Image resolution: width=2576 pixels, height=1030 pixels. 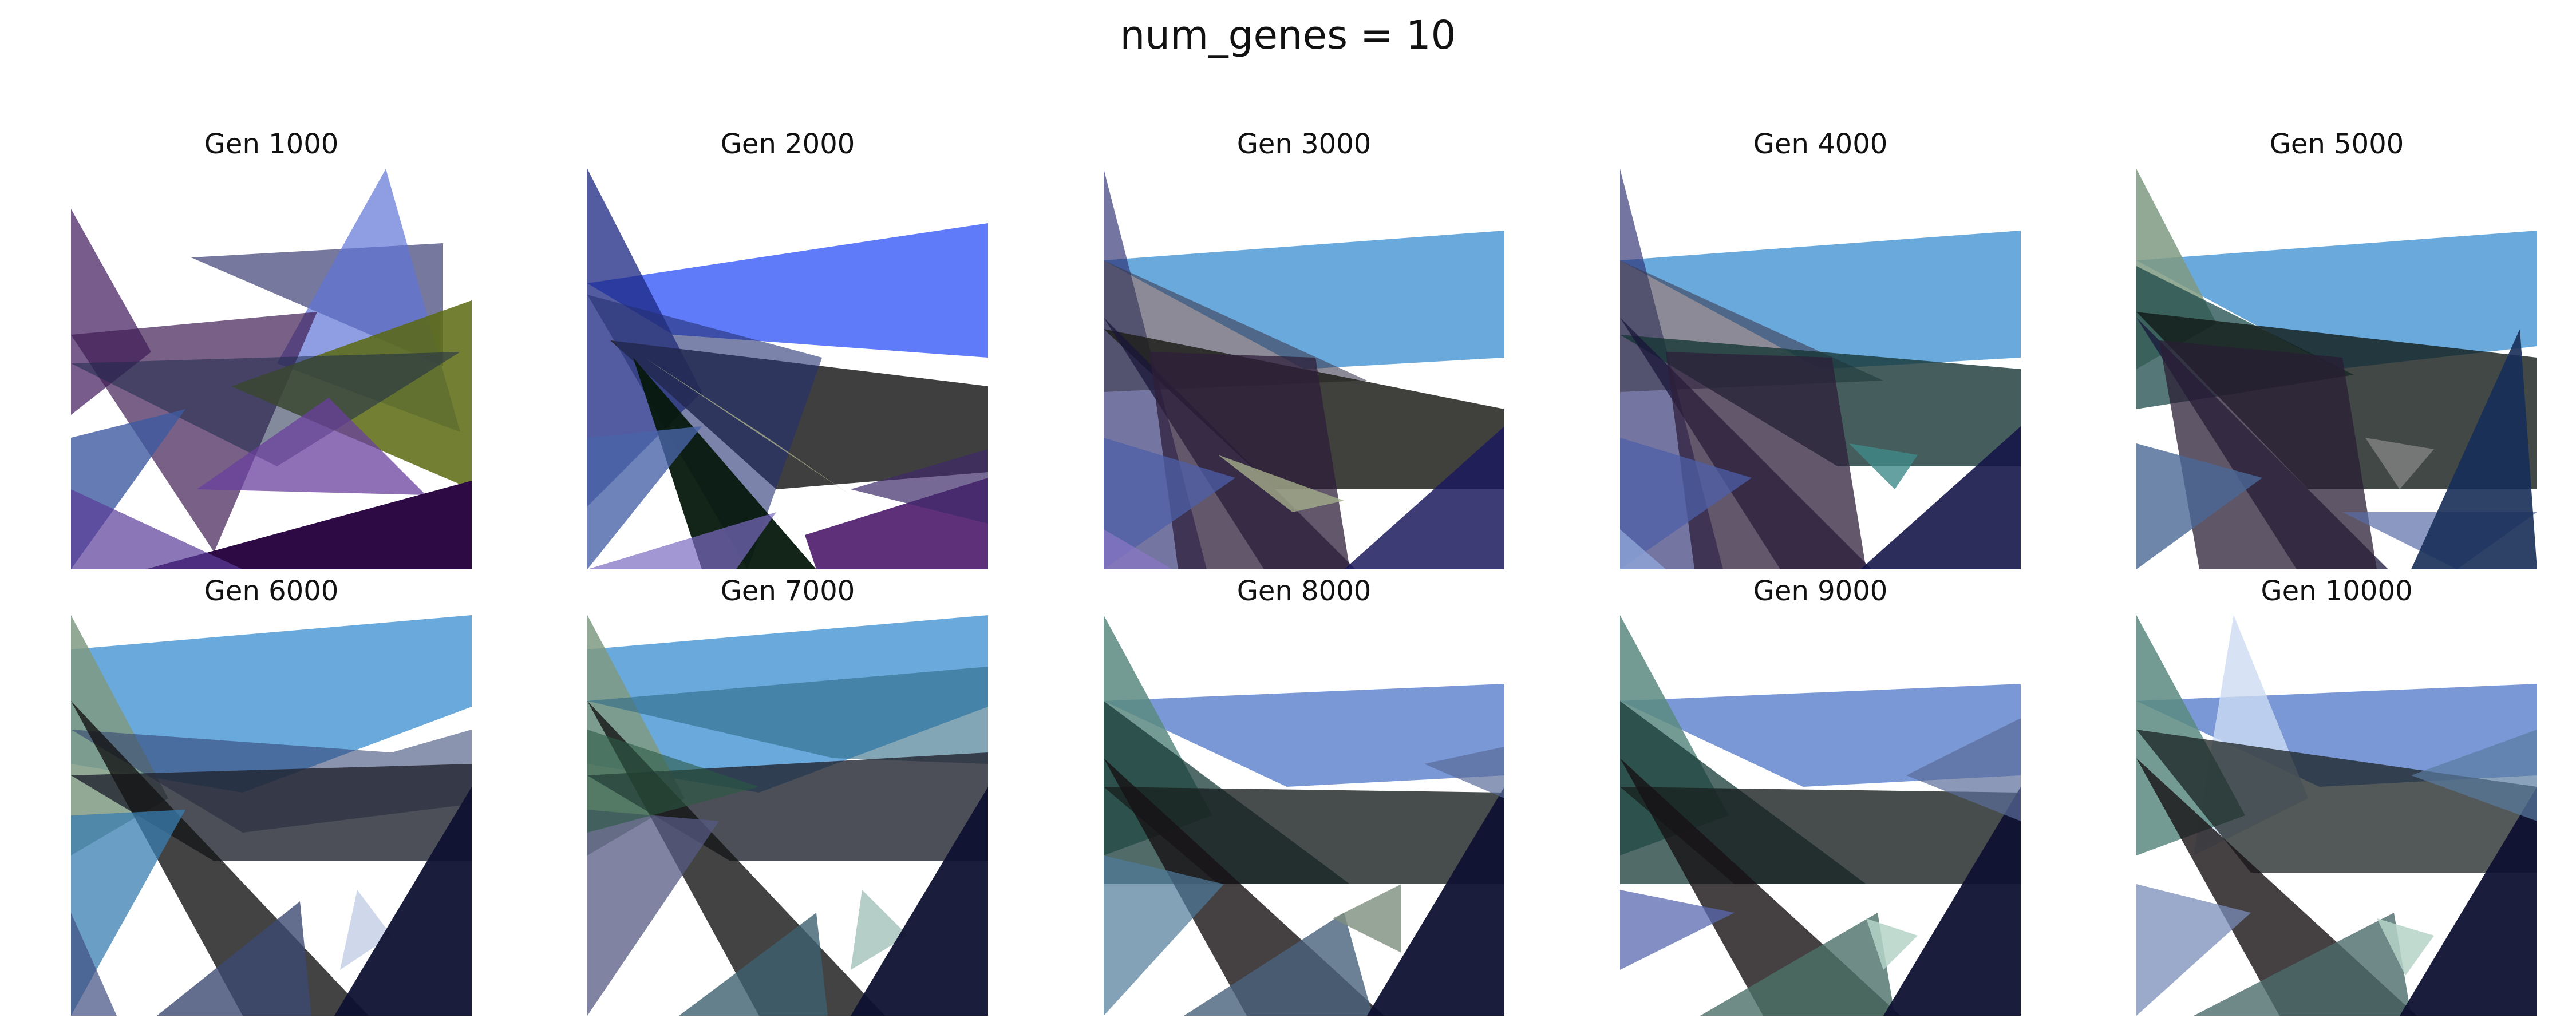 What do you see at coordinates (2337, 591) in the screenshot?
I see `panel-title-gen-10000: Gen 10000` at bounding box center [2337, 591].